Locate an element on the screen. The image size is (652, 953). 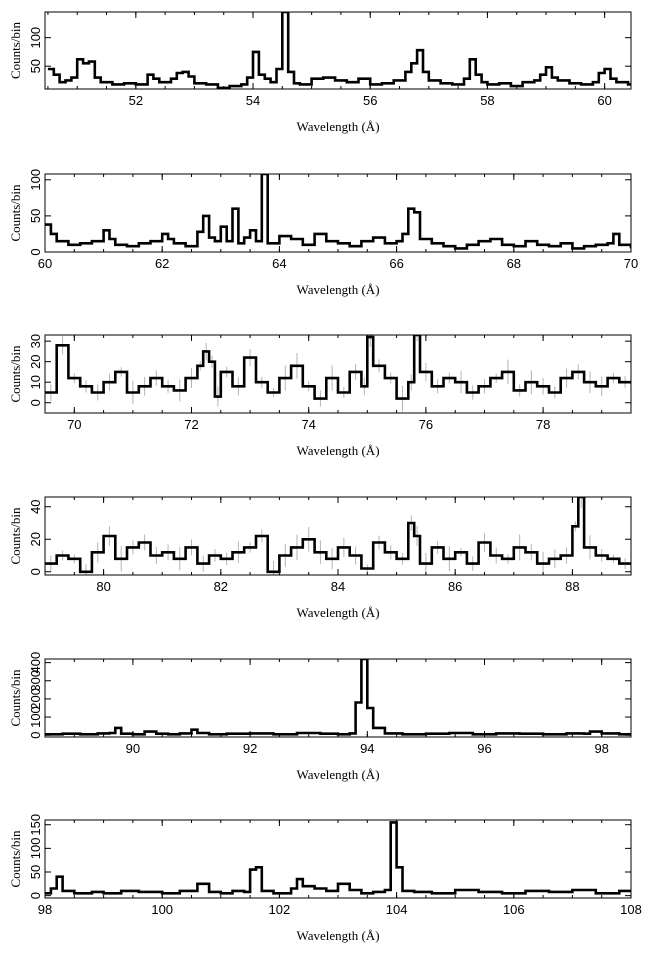
y-tick-label: 10 is located at coordinates (35, 382).